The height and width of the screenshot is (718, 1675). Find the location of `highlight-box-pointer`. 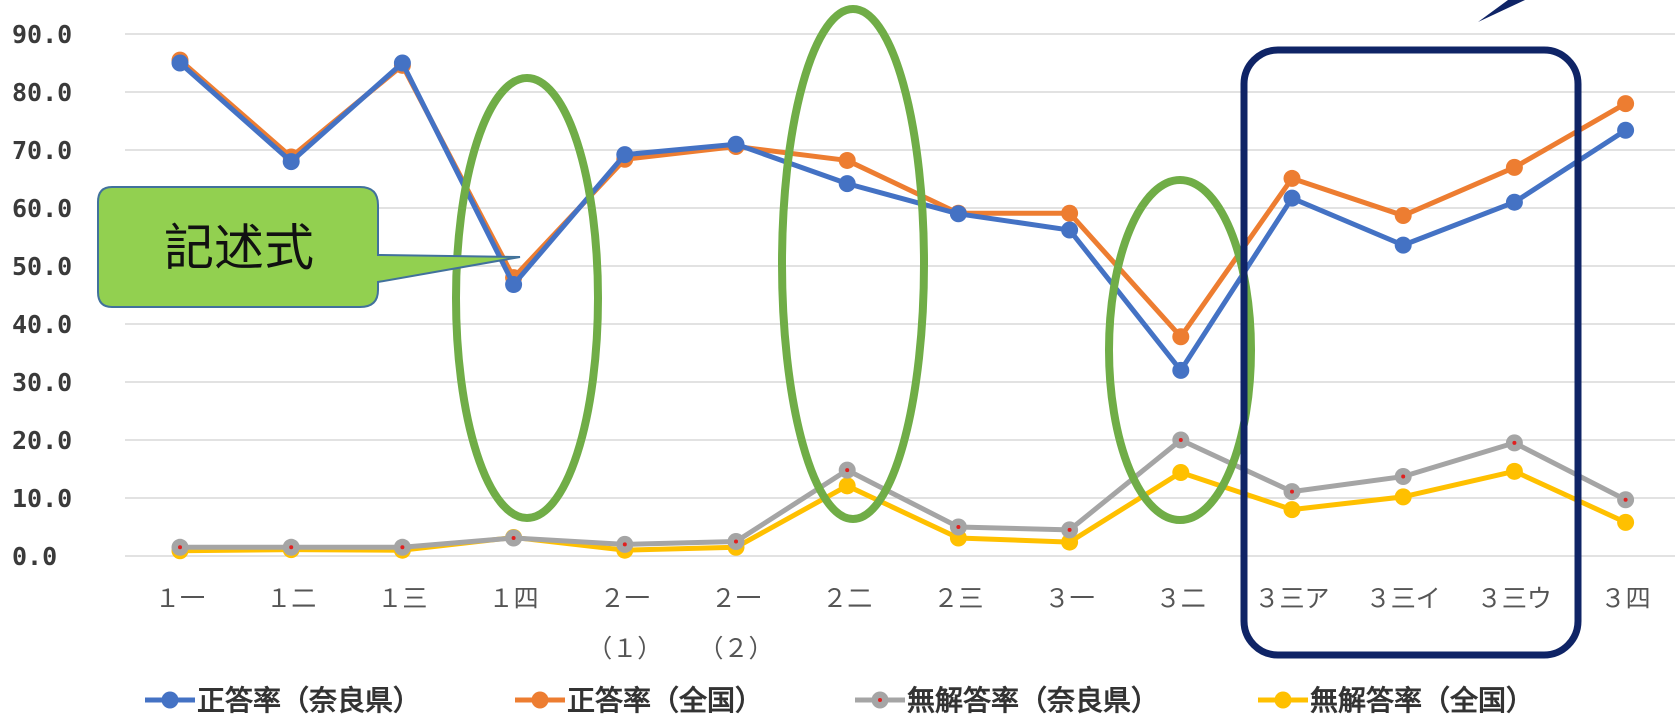

highlight-box-pointer is located at coordinates (1501, 11).